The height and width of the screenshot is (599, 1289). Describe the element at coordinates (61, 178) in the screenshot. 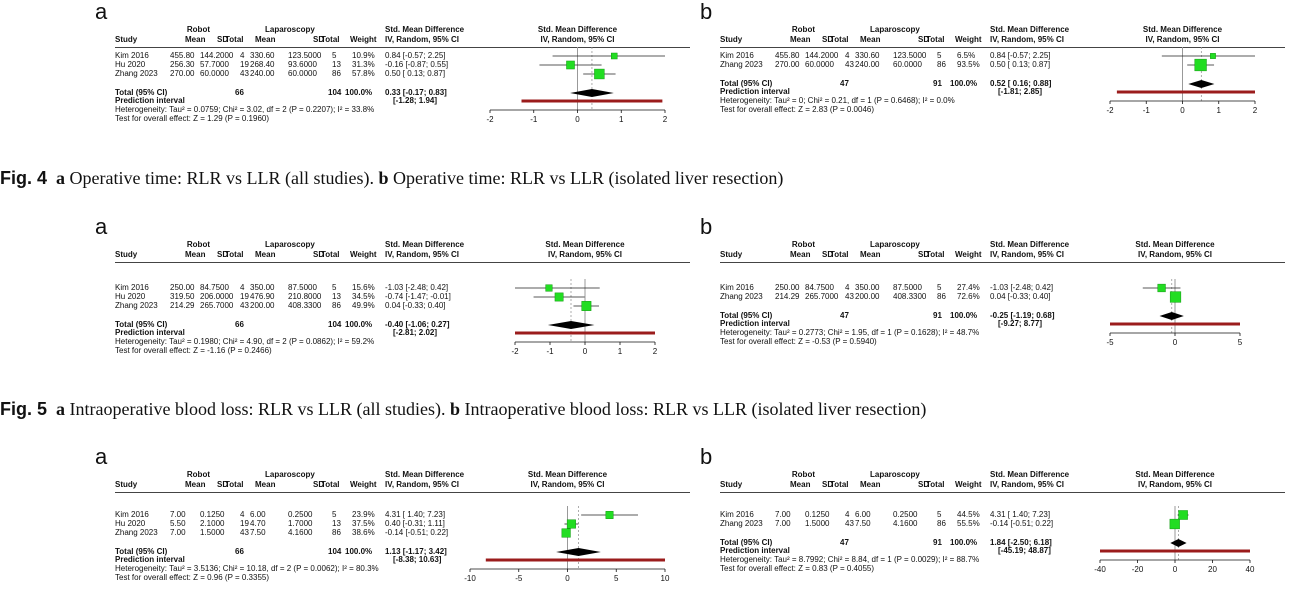

I see `caption-letter-a: a` at that location.